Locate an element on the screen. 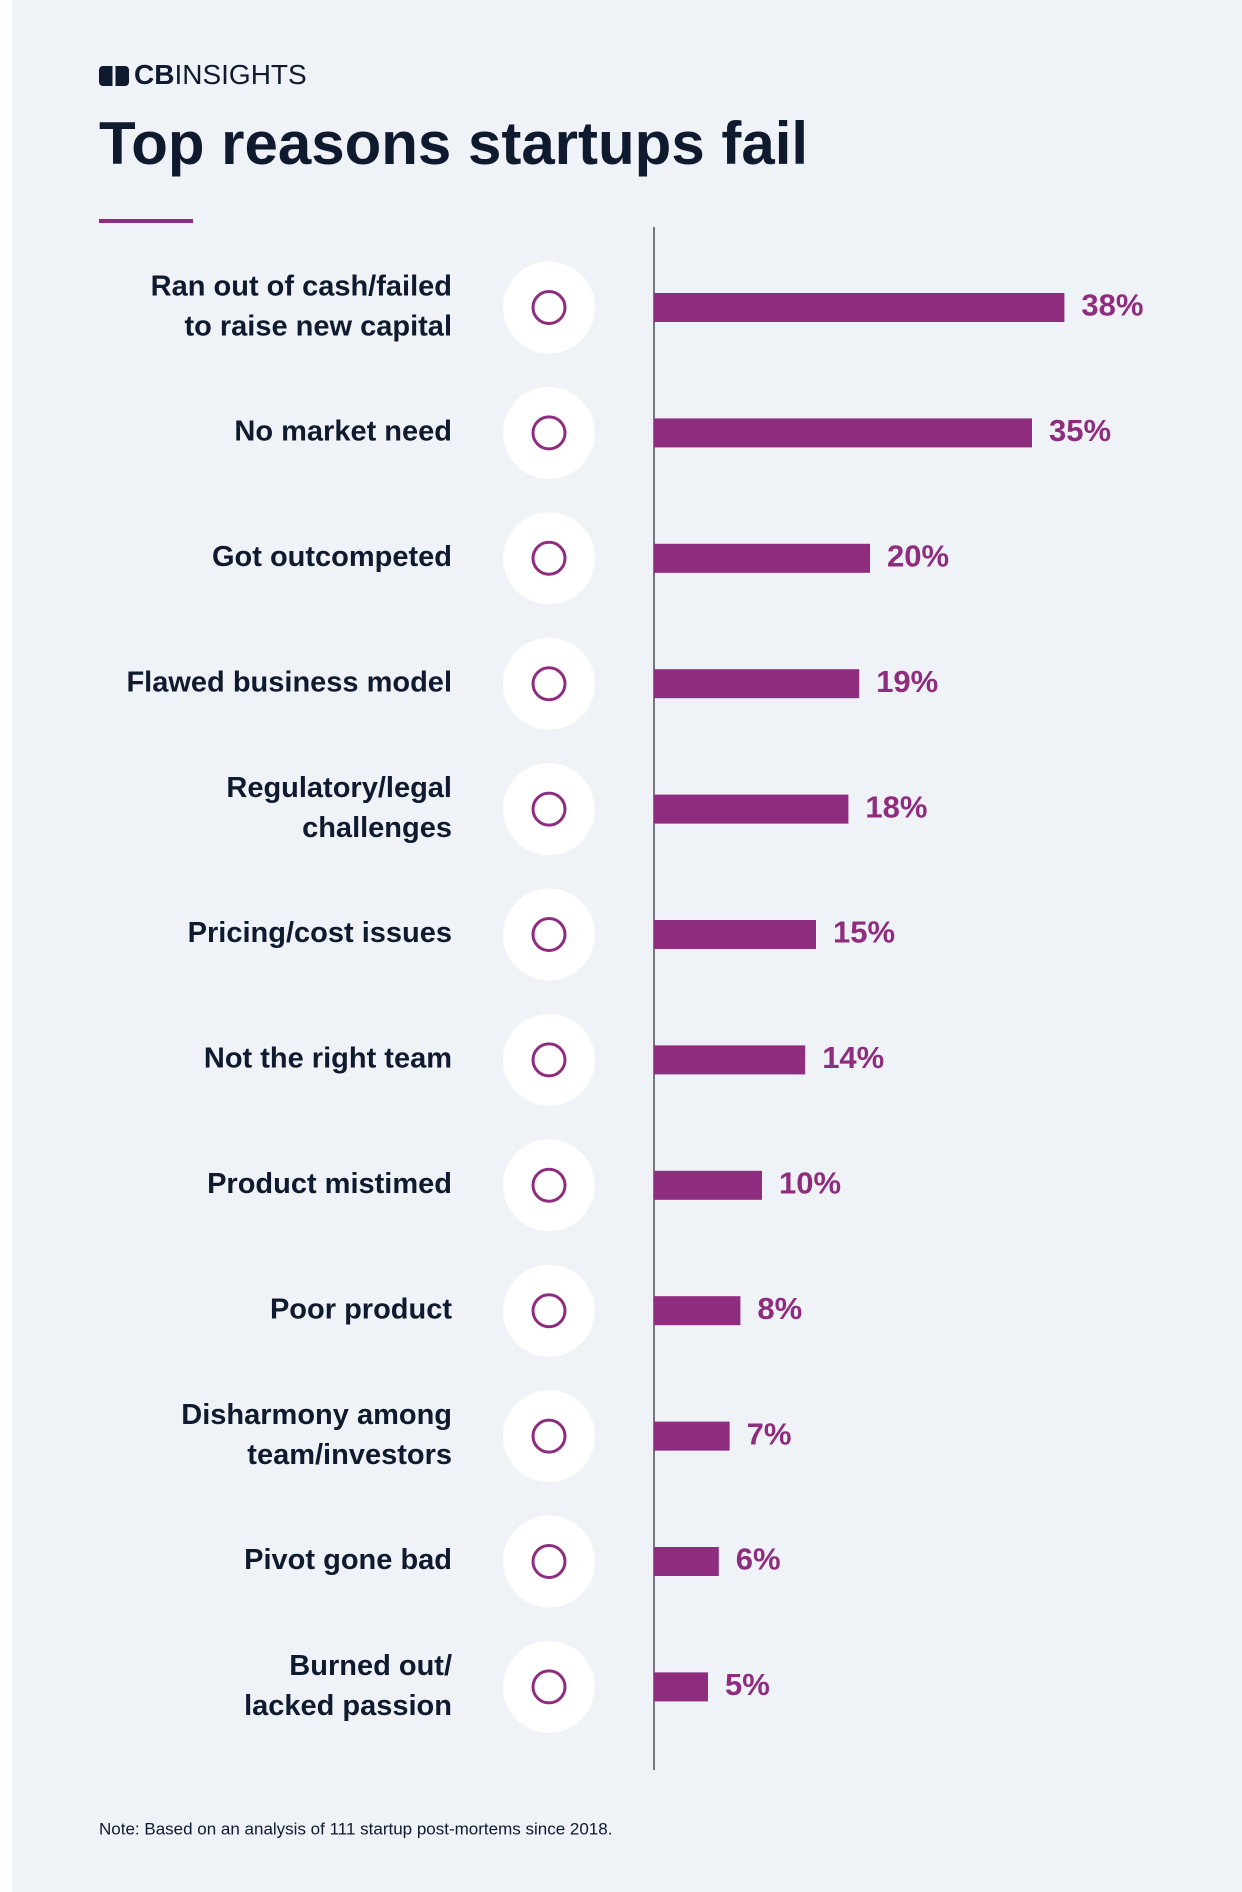 This screenshot has height=1892, width=1242. category-label: Got outcompeted is located at coordinates (332, 557).